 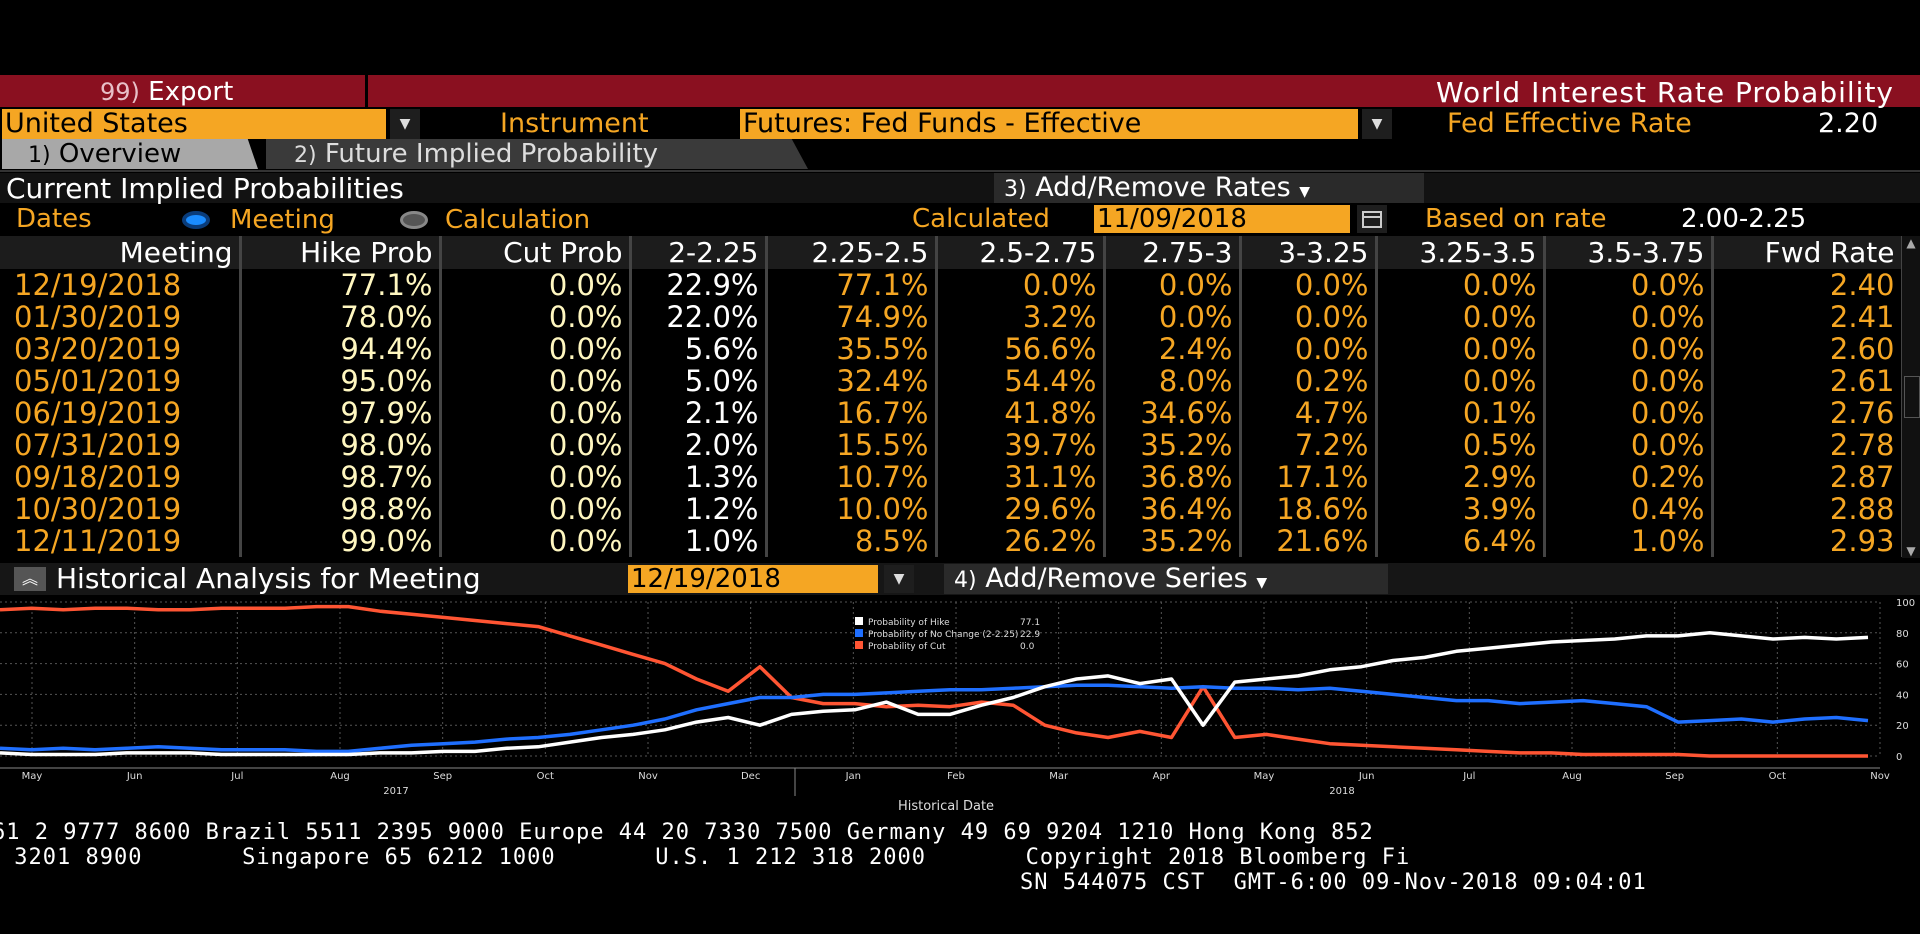 I want to click on table-cell: 1.2%, so click(x=699, y=509).